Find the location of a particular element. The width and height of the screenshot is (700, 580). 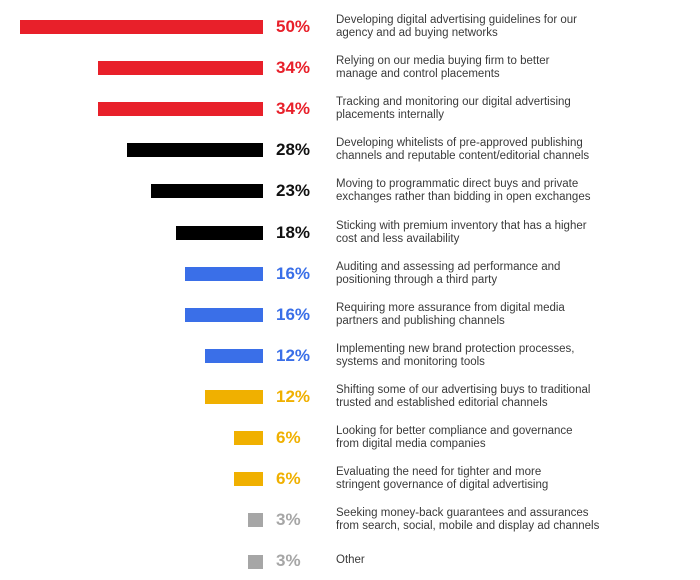

category-label: Other is located at coordinates (516, 560).